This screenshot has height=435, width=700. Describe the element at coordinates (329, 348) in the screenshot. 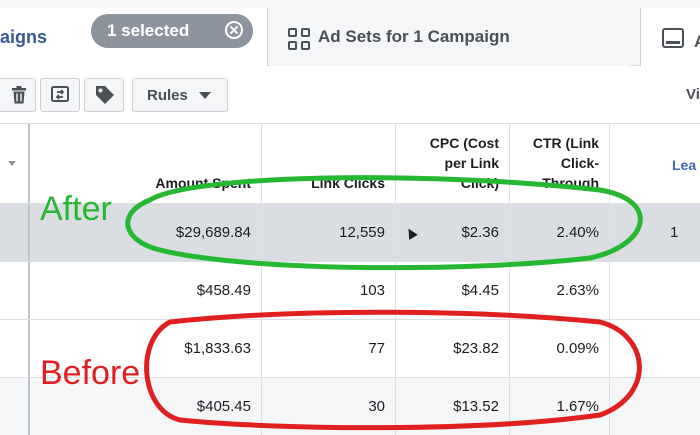

I see `cell-clicks: 77` at that location.